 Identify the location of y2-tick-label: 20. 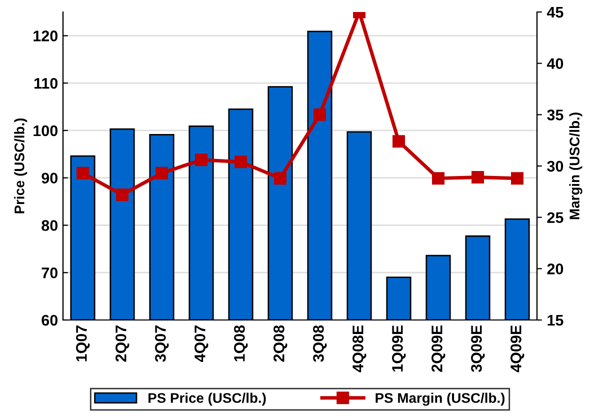
(555, 269).